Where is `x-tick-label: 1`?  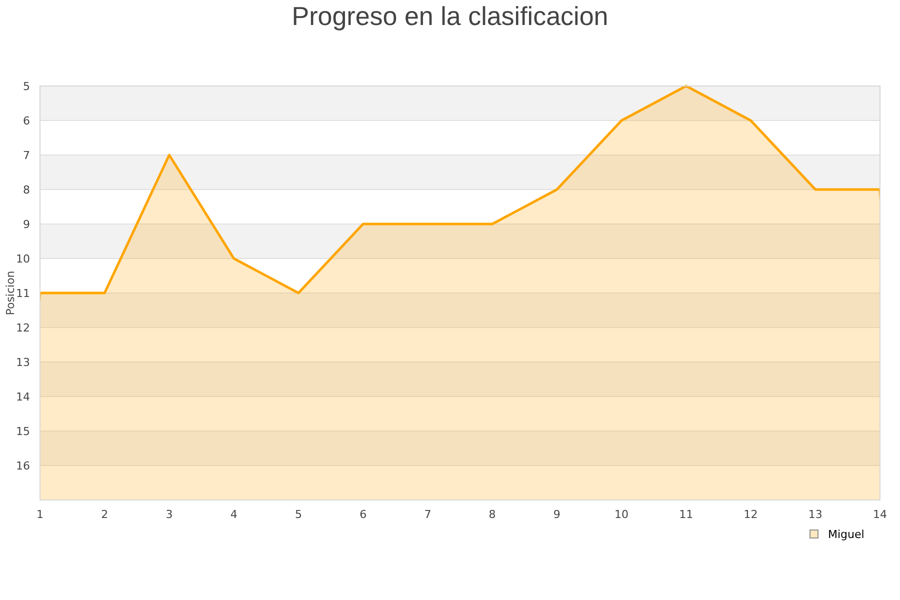 x-tick-label: 1 is located at coordinates (40, 514).